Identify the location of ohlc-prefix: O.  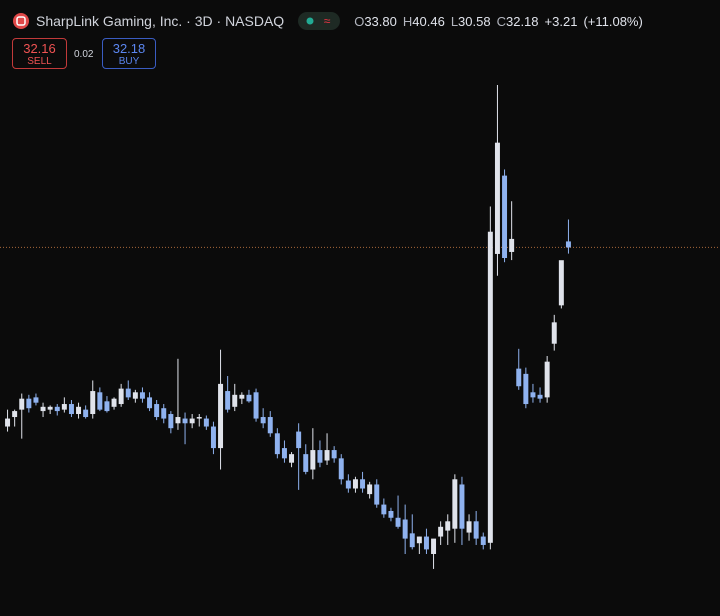
(359, 21).